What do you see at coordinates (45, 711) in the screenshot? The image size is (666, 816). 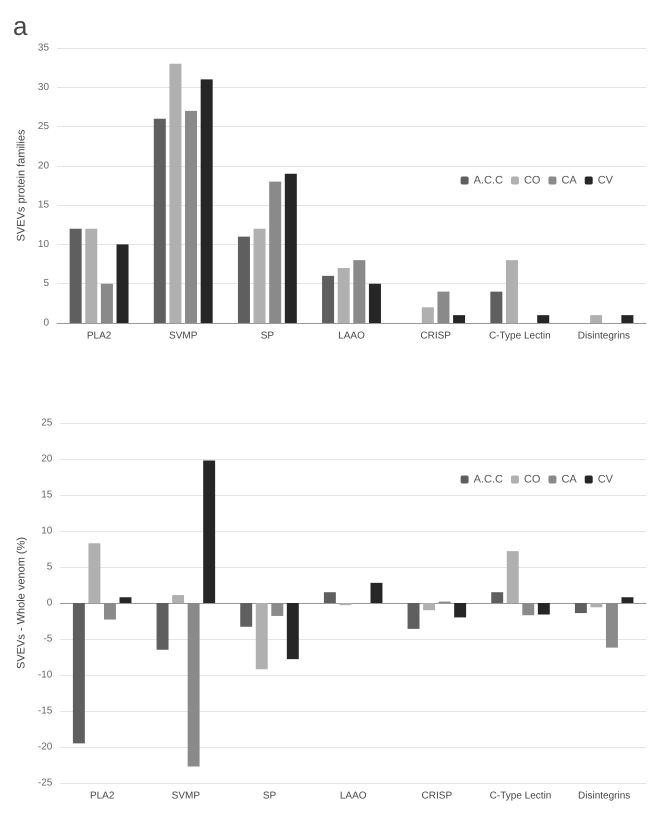 I see `y-tick-label: -15` at bounding box center [45, 711].